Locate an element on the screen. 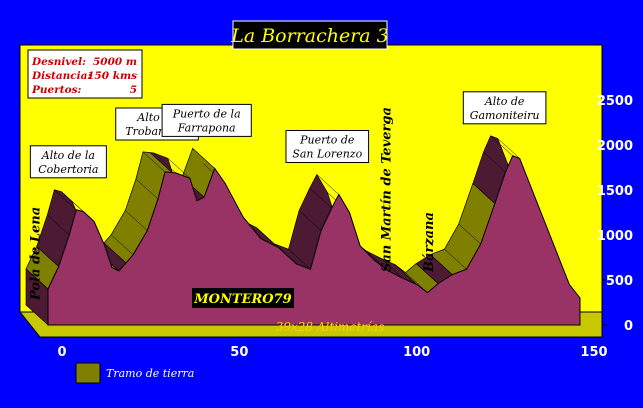 The width and height of the screenshot is (643, 408). credit-box-text: MONTERO79 is located at coordinates (242, 299).